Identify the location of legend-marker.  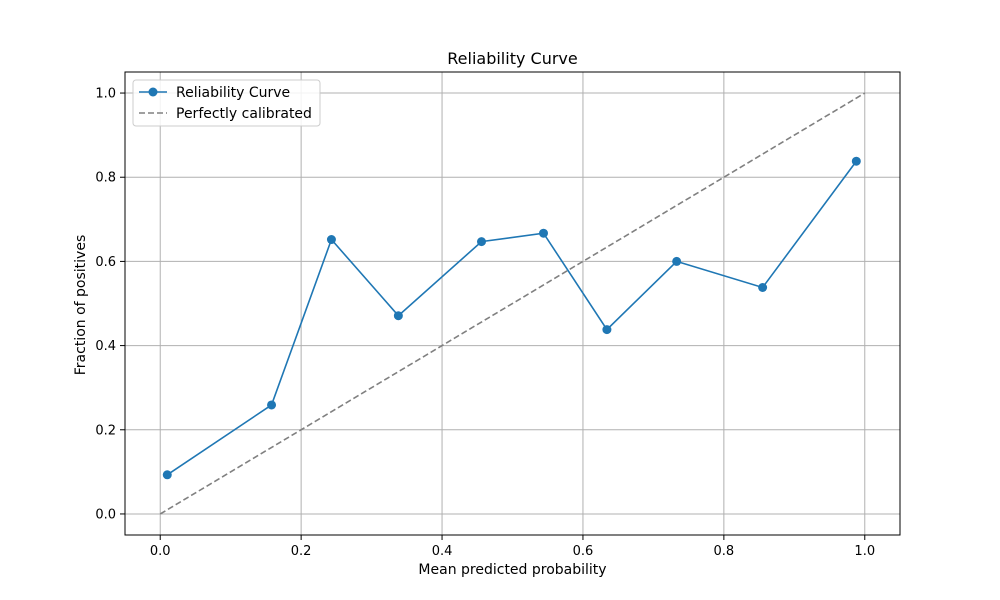
(153, 92).